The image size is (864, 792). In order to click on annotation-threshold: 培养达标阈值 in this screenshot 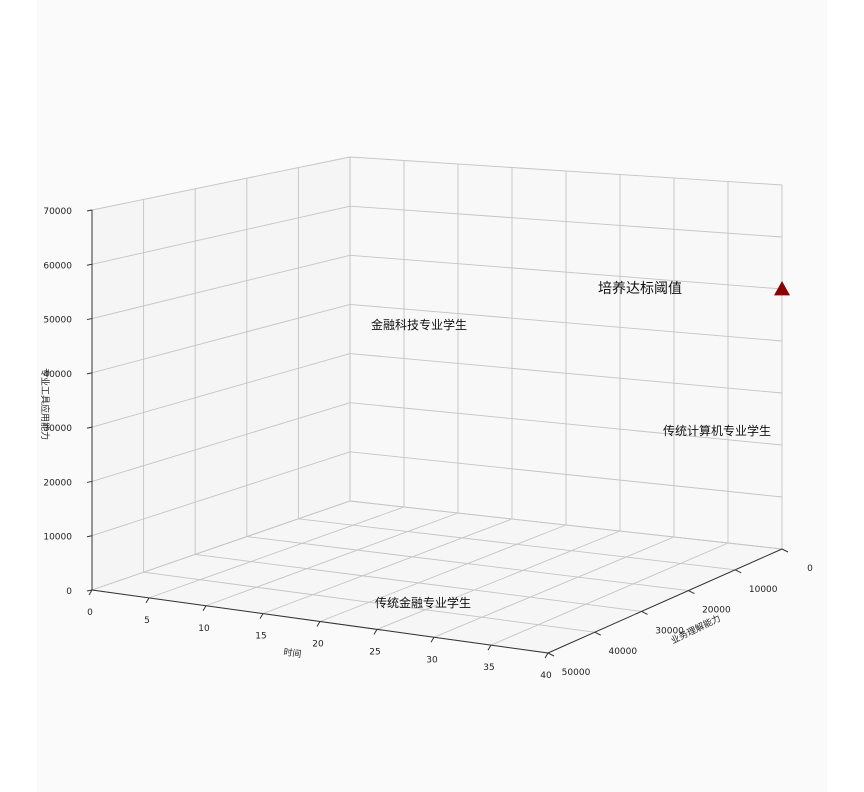, I will do `click(640, 289)`.